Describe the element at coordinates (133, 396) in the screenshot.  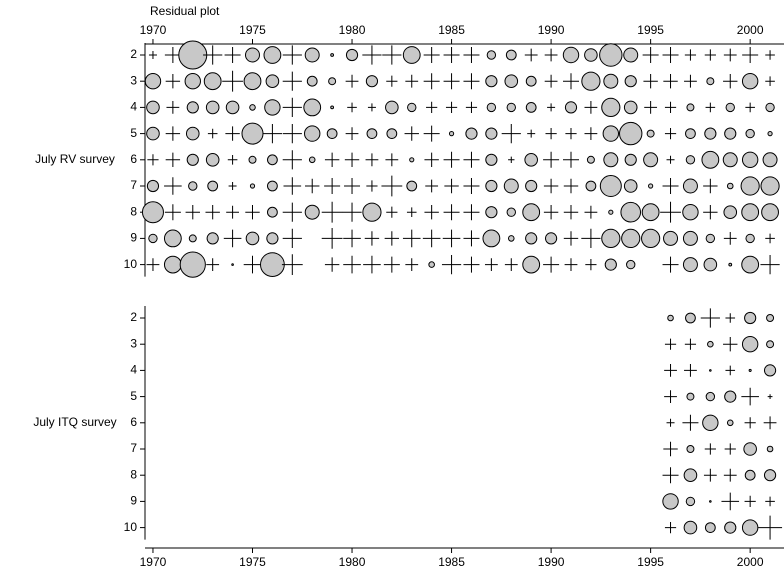
I see `y-tick-label: 5` at that location.